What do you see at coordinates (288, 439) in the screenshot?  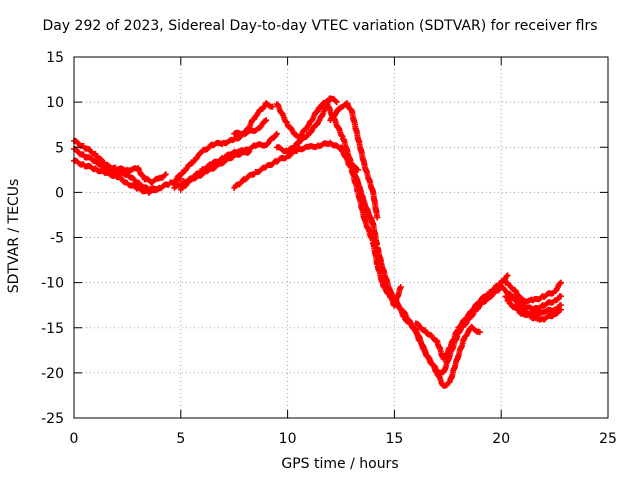 I see `x-tick-label: 10` at bounding box center [288, 439].